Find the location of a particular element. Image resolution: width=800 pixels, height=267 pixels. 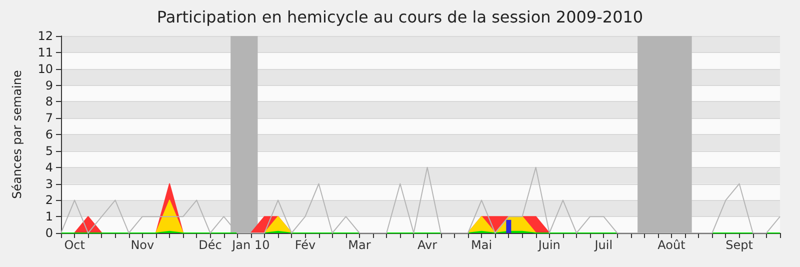

y-tick-label: 1 is located at coordinates (49, 217).